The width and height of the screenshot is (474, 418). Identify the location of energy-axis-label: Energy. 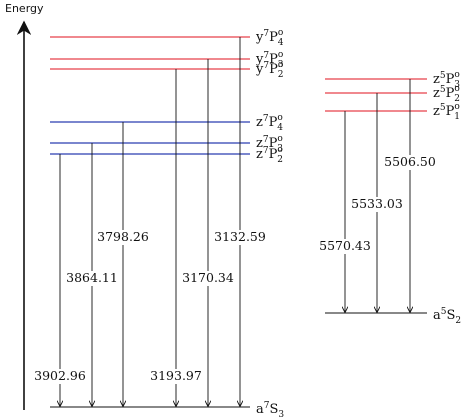
(24, 8).